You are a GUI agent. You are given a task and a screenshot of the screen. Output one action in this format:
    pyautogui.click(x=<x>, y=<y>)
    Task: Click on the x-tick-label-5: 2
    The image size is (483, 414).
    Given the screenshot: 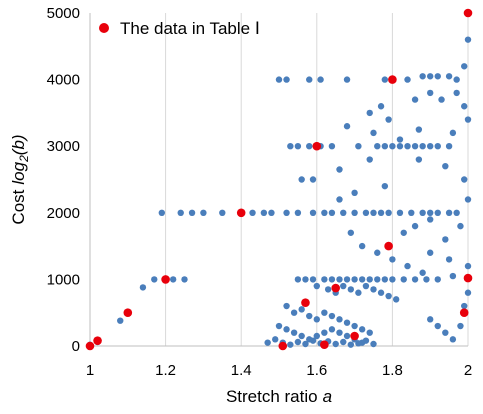 What is the action you would take?
    pyautogui.click(x=468, y=370)
    